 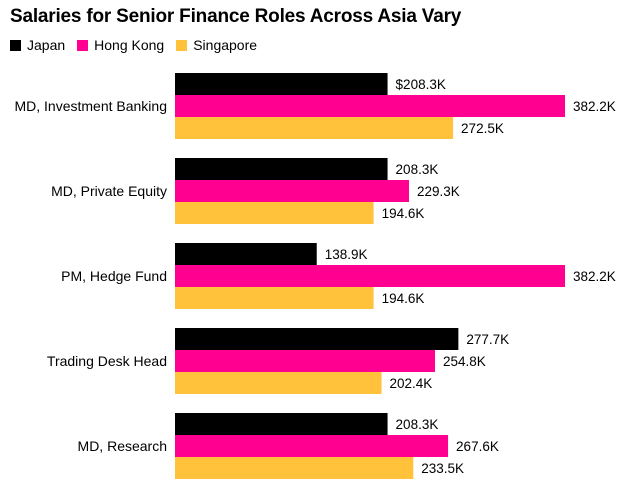 I want to click on data-label-japan-md-investment-banking: $208.3K, so click(x=421, y=84).